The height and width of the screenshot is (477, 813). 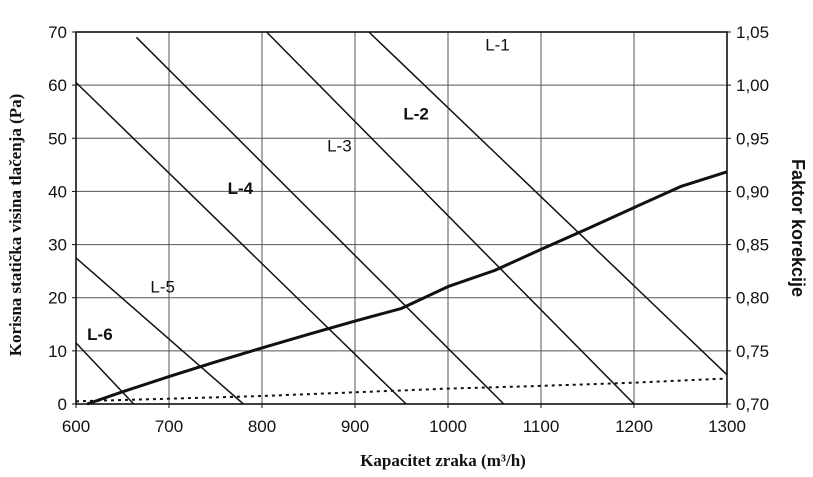 What do you see at coordinates (752, 191) in the screenshot?
I see `y2-tick-label: 0,90` at bounding box center [752, 191].